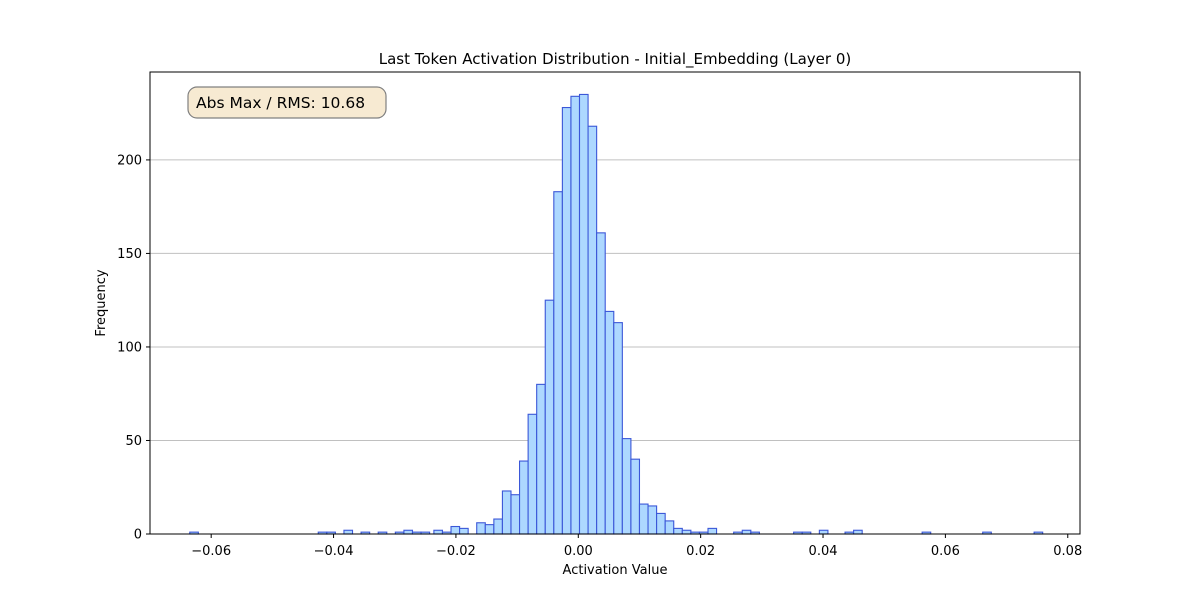 This screenshot has height=600, width=1200. I want to click on x-tick-label: 0.00, so click(578, 551).